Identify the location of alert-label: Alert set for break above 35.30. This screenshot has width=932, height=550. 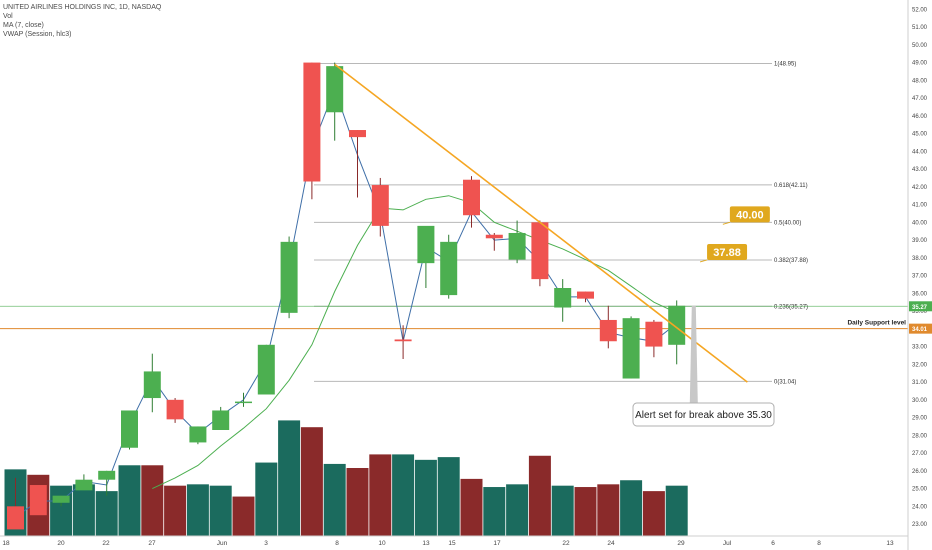
(703, 415).